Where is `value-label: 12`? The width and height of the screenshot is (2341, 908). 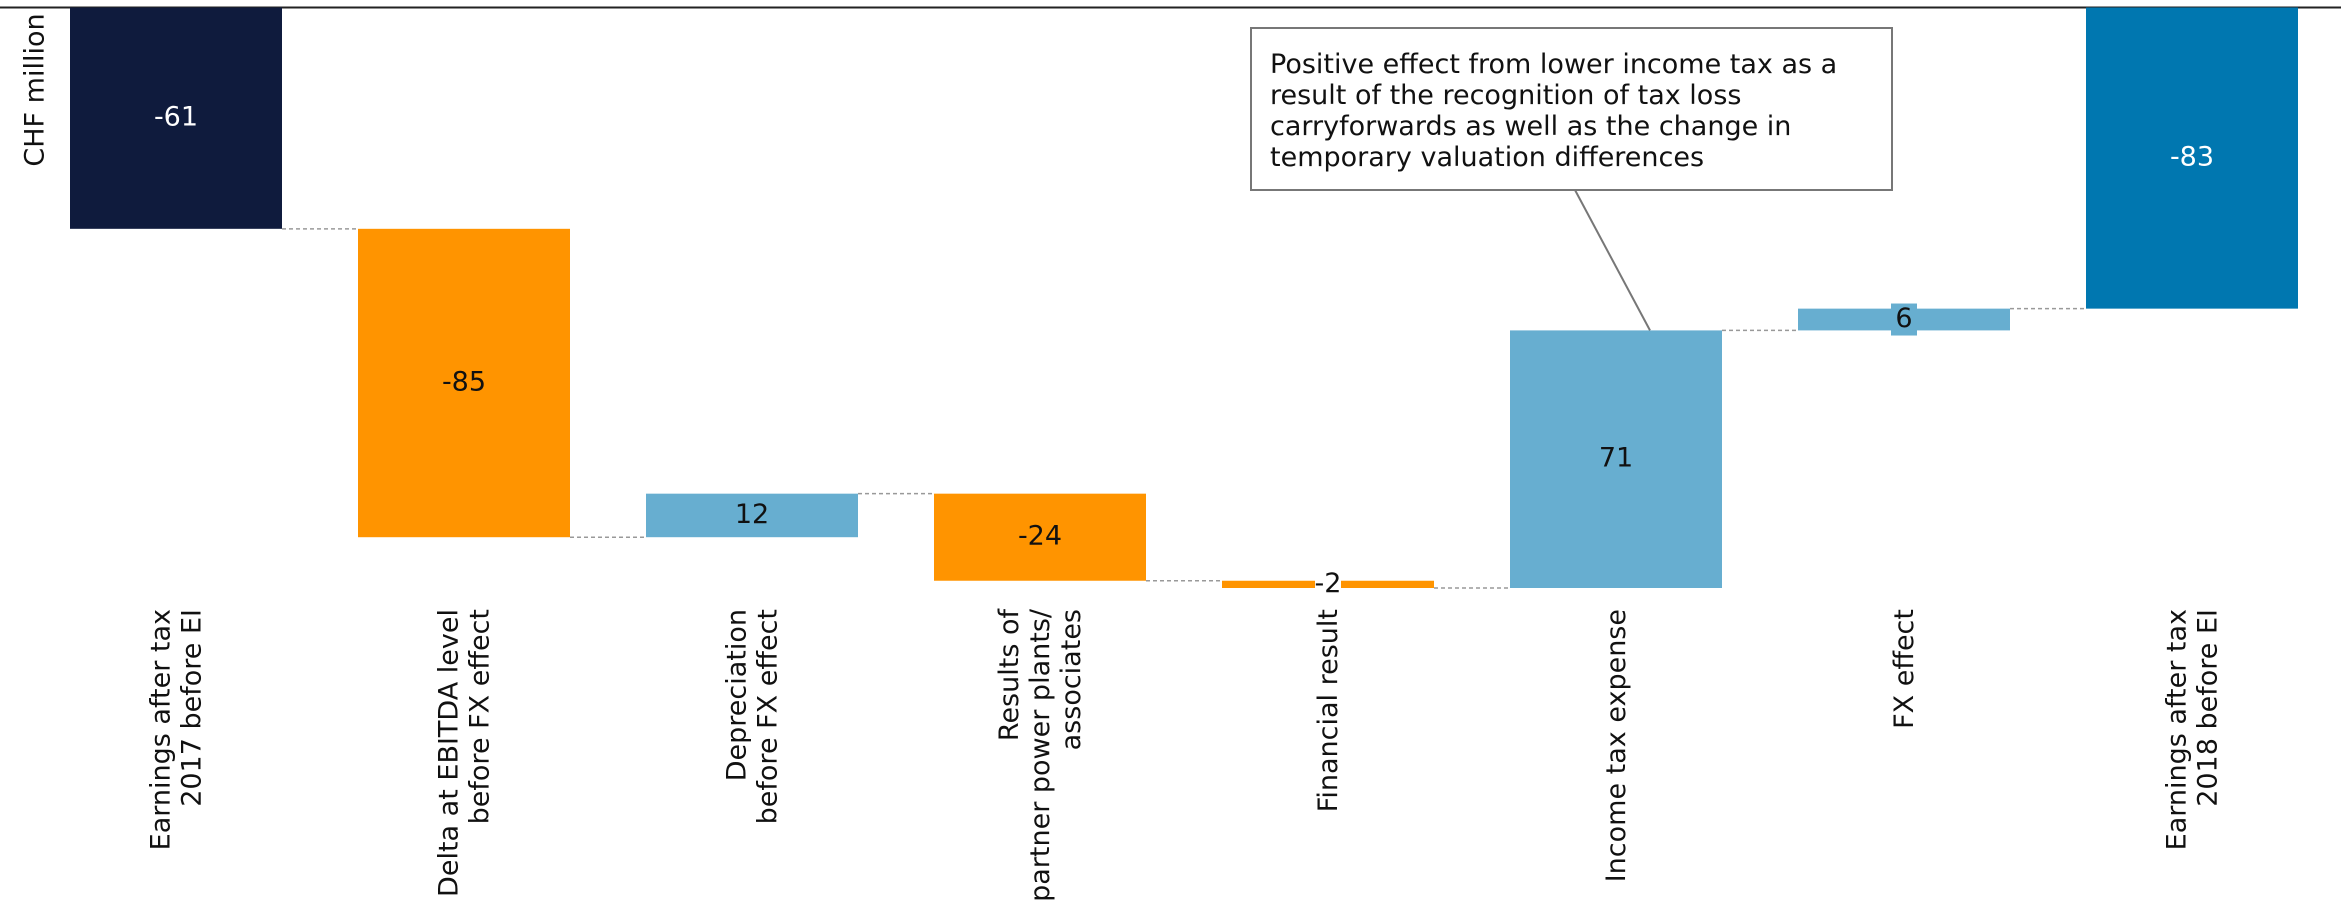
value-label: 12 is located at coordinates (752, 514).